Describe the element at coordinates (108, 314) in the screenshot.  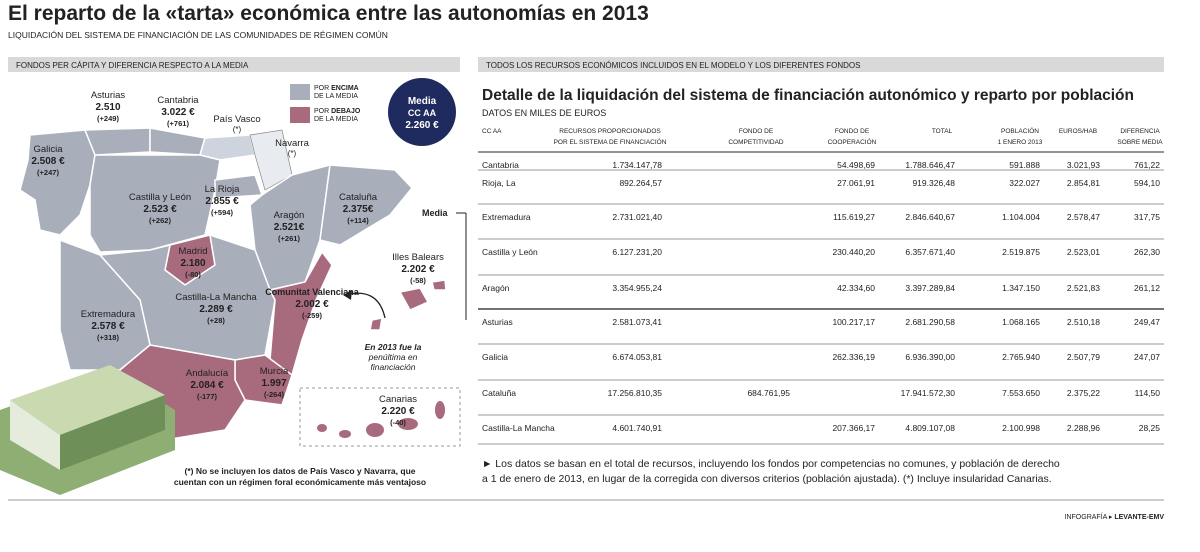
I see `region-name: Extremadura` at that location.